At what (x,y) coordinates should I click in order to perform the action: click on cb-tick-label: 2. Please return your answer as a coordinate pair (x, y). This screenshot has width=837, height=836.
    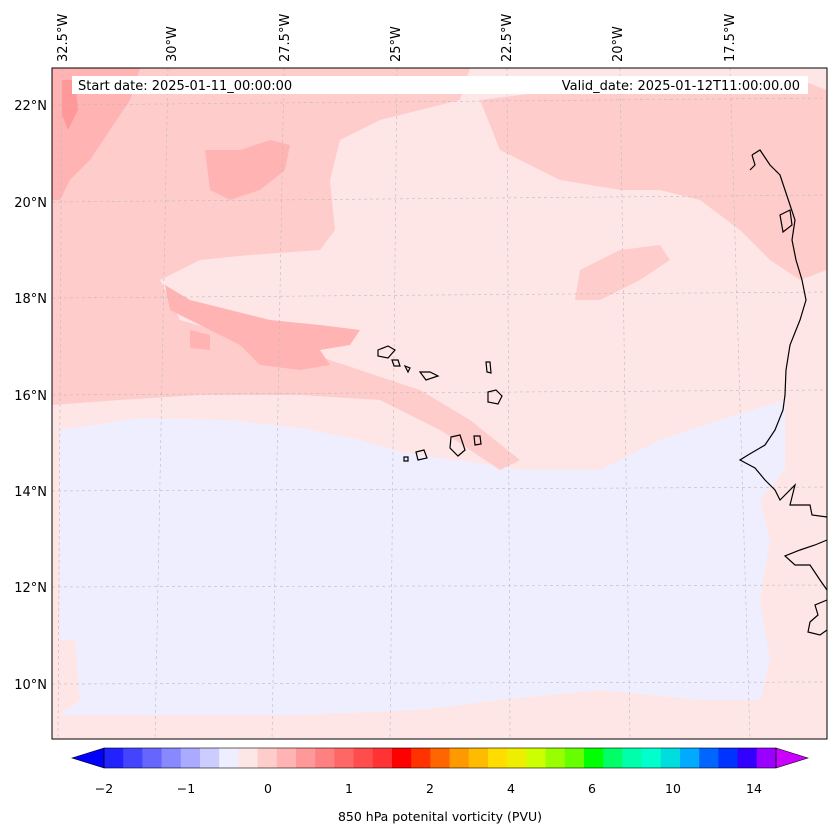
    Looking at the image, I should click on (430, 788).